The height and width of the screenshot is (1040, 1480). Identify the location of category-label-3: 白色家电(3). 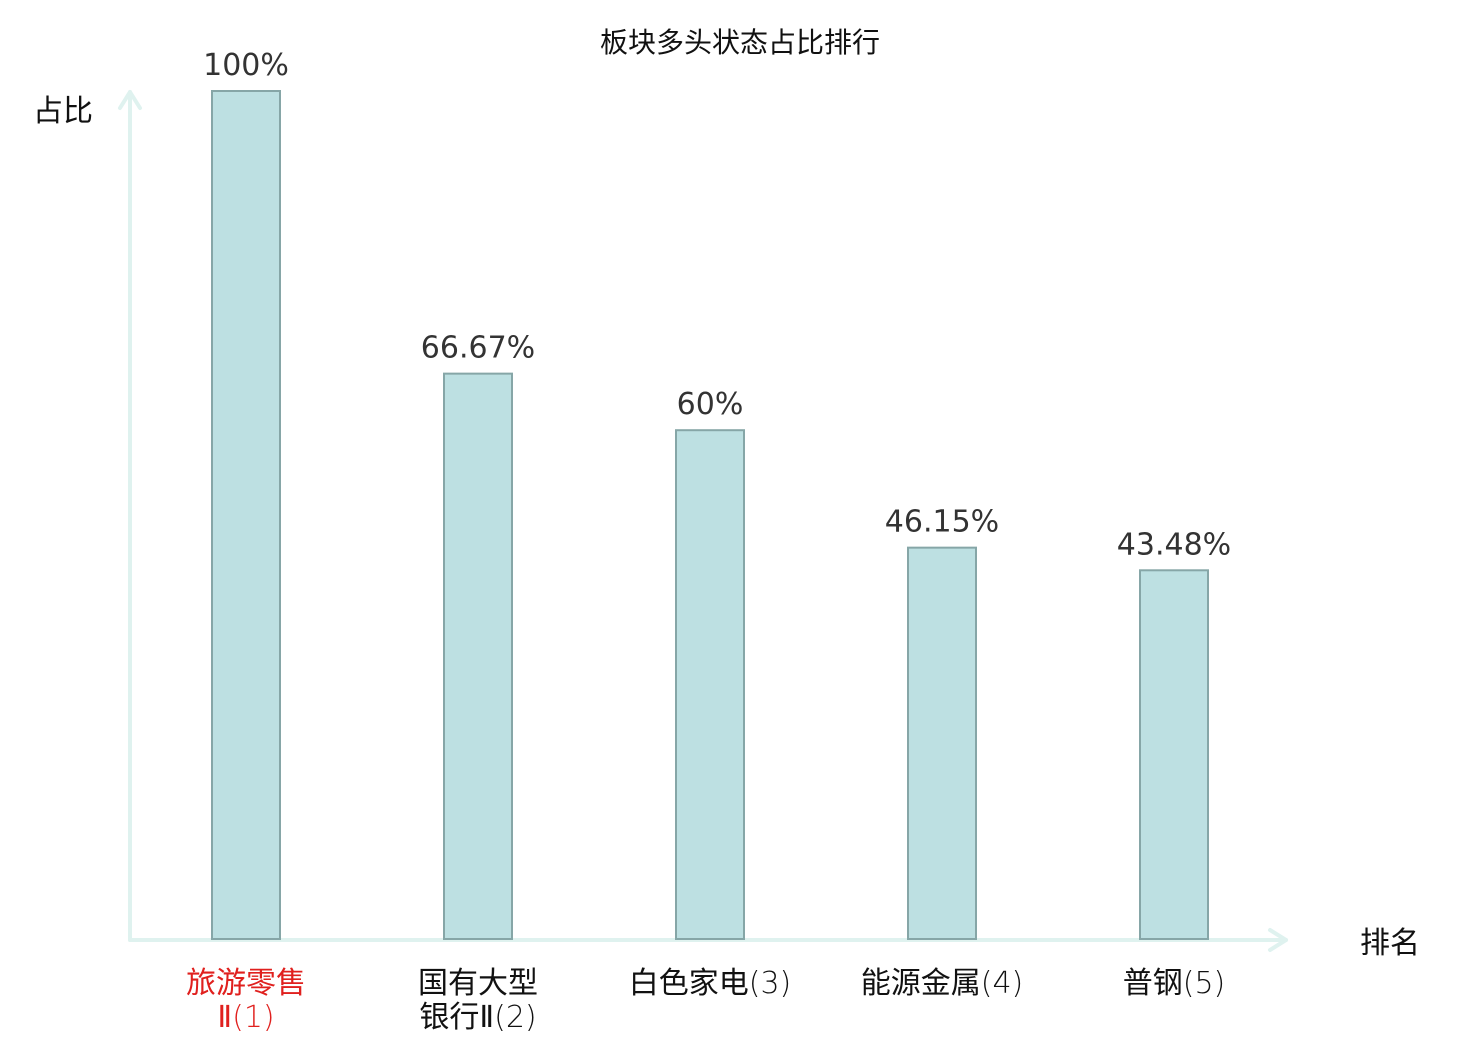
(710, 983).